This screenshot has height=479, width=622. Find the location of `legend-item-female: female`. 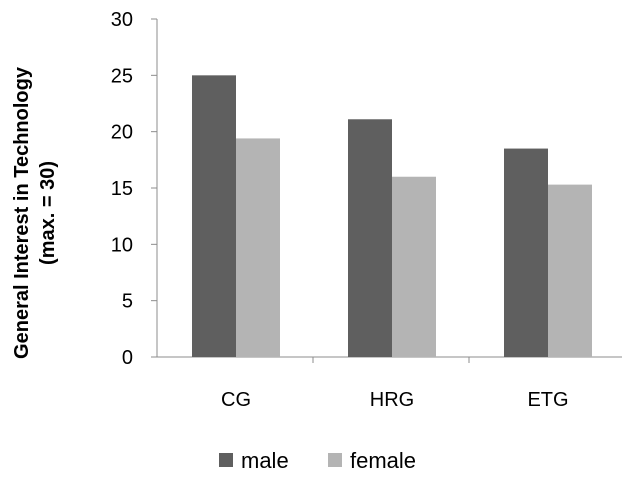

legend-item-female: female is located at coordinates (372, 460).